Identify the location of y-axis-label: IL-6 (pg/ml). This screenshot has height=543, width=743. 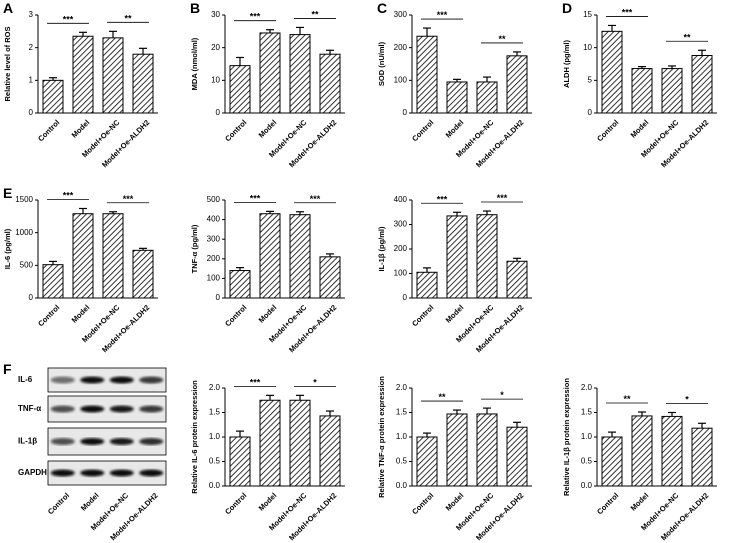
(7, 248).